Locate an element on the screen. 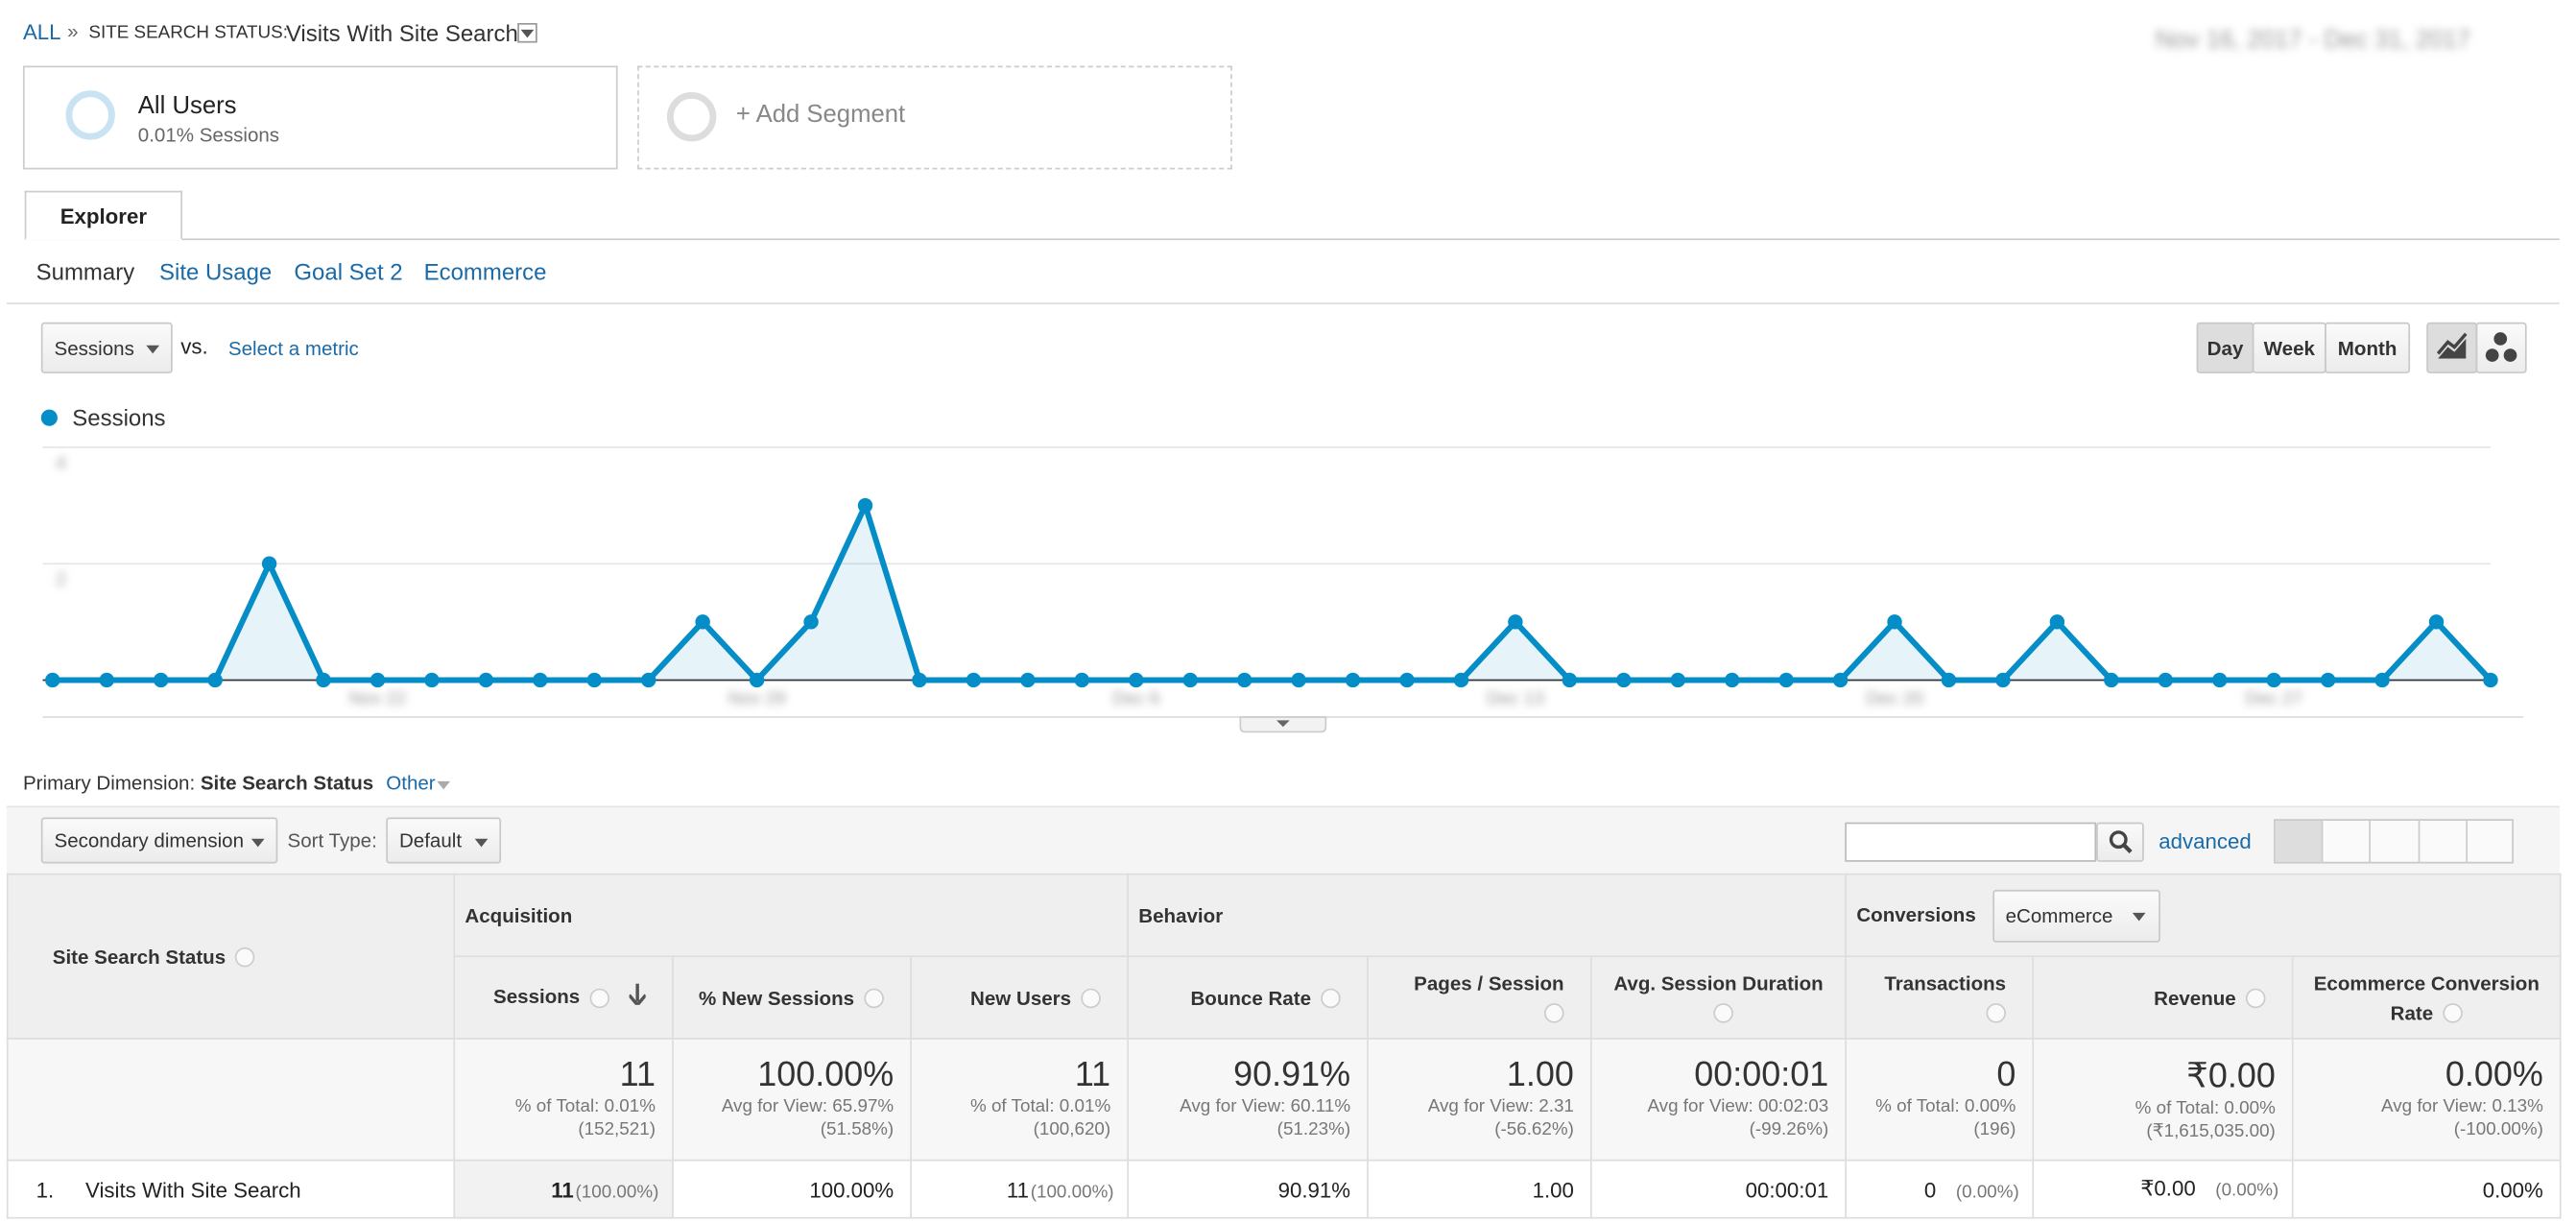  group-label: Acquisition is located at coordinates (519, 915).